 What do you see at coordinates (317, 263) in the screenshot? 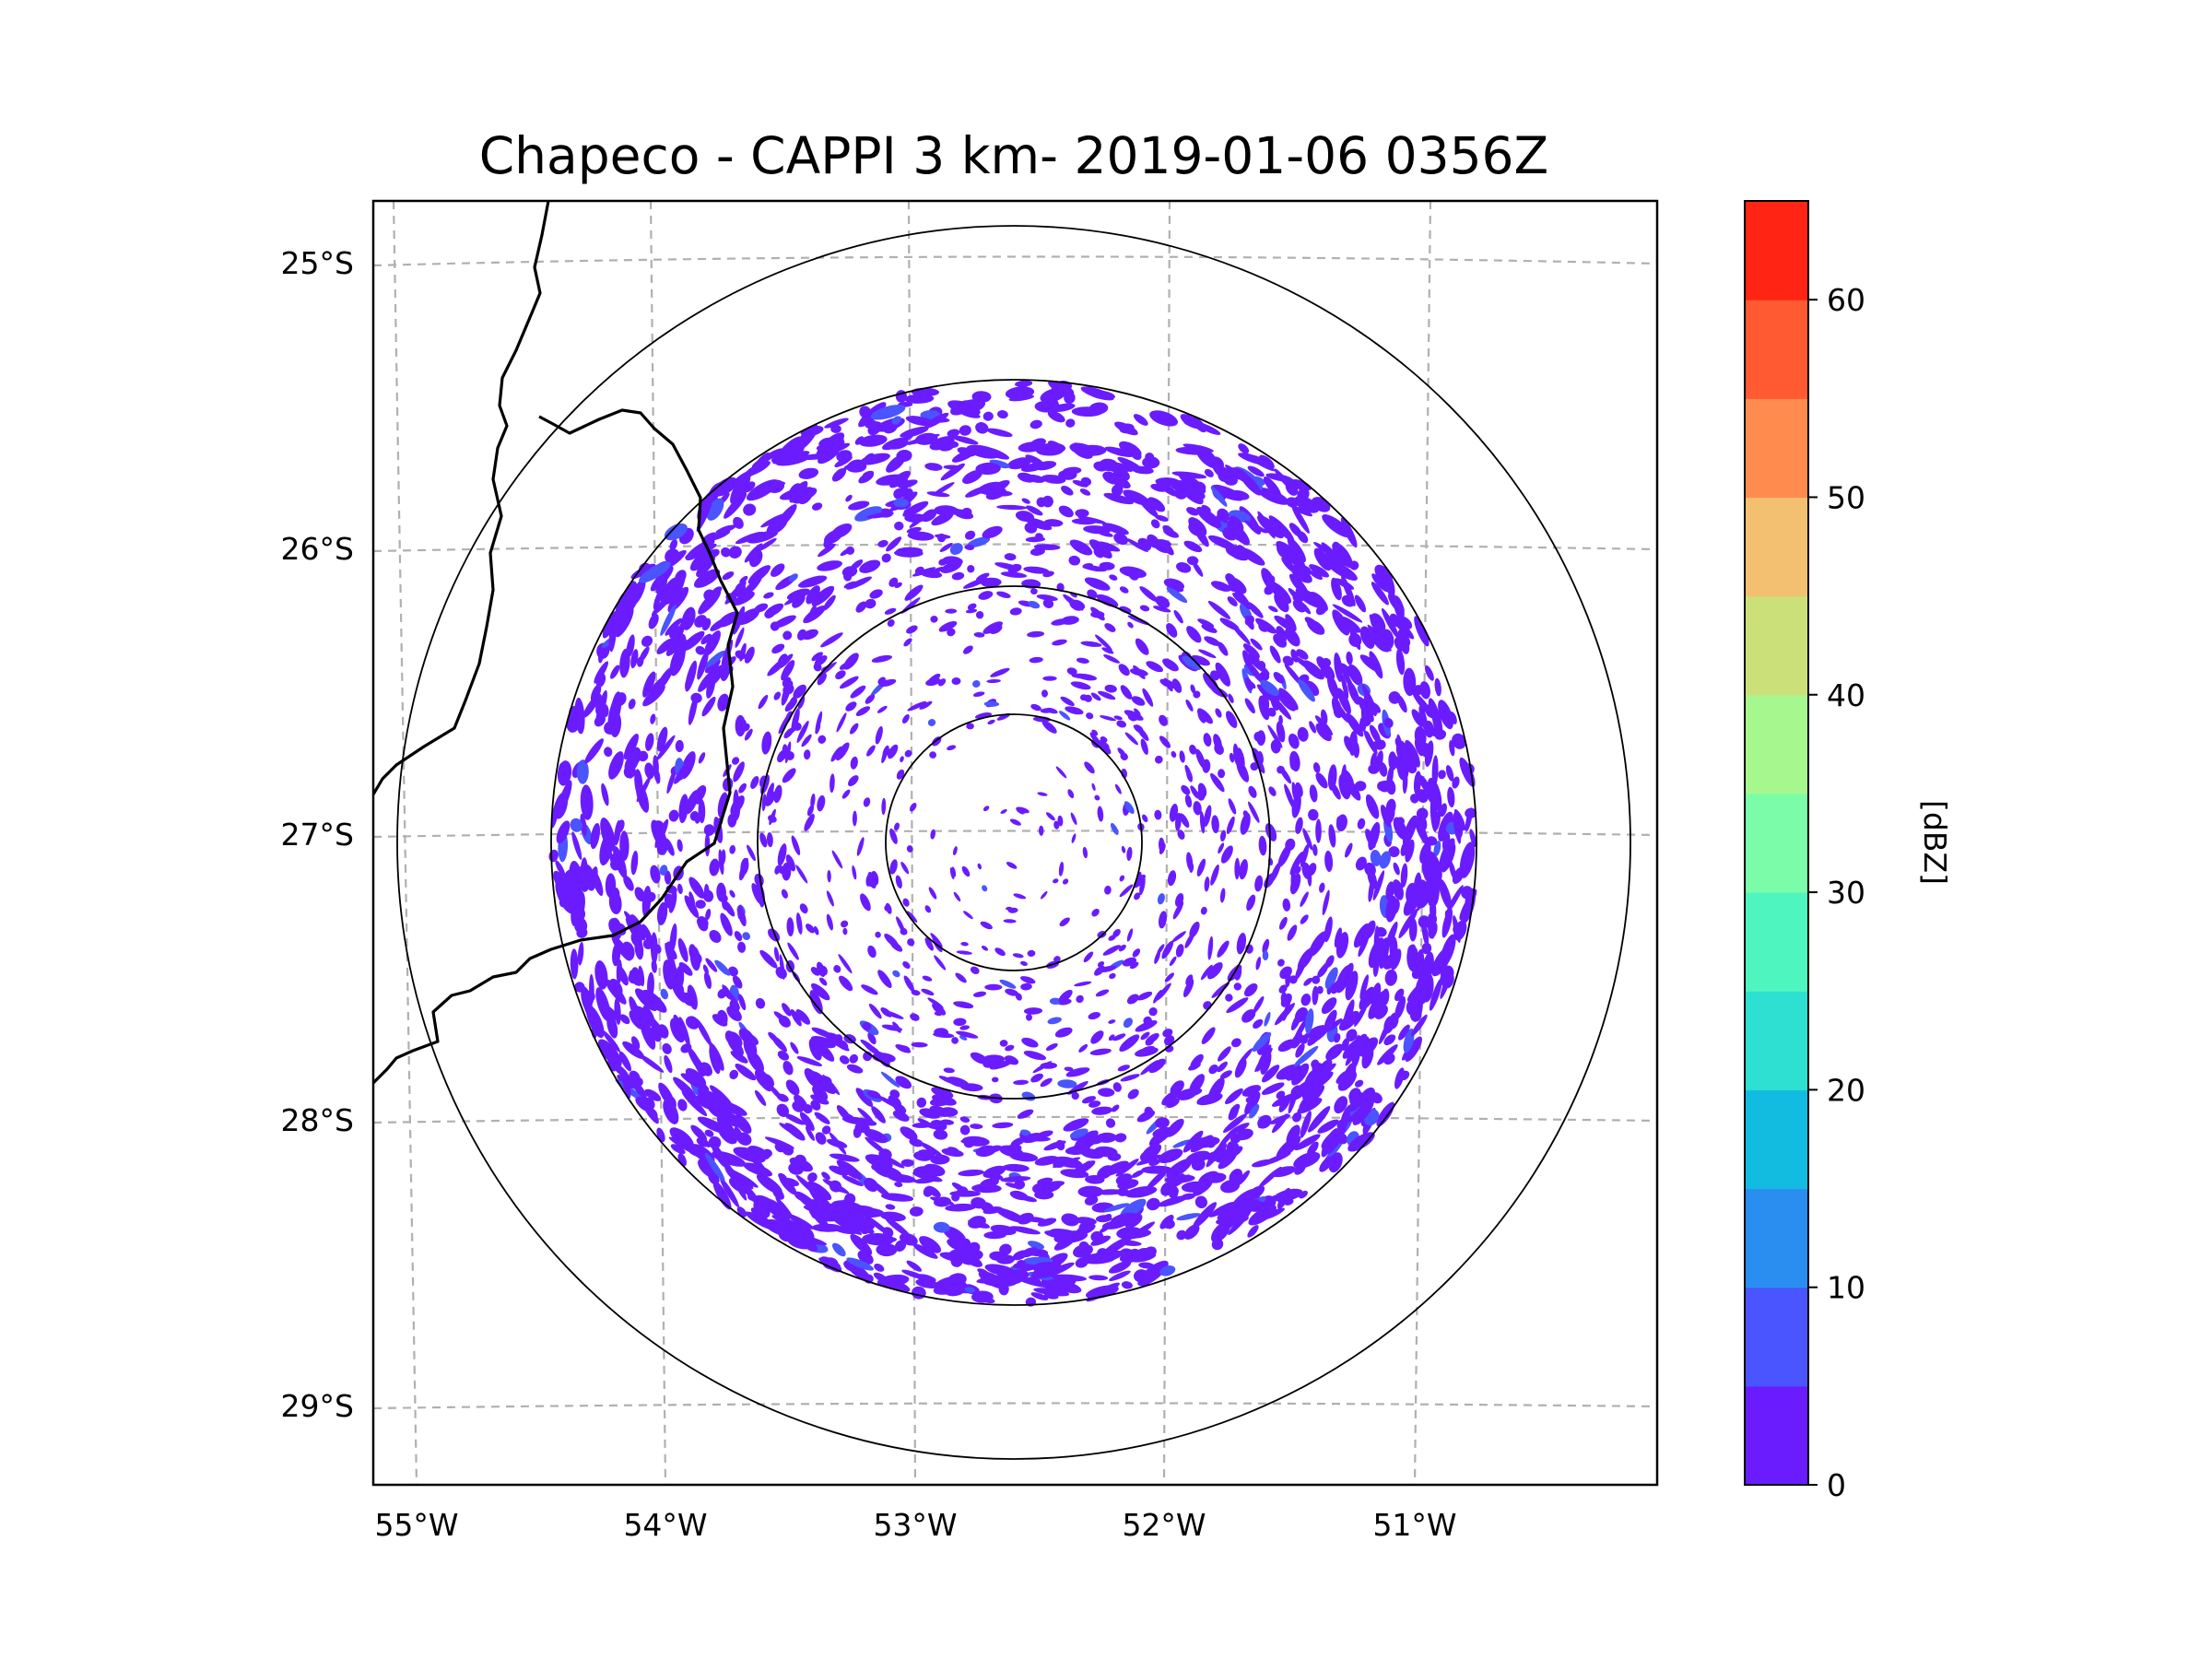
I see `lat-label-25s: 25°S` at bounding box center [317, 263].